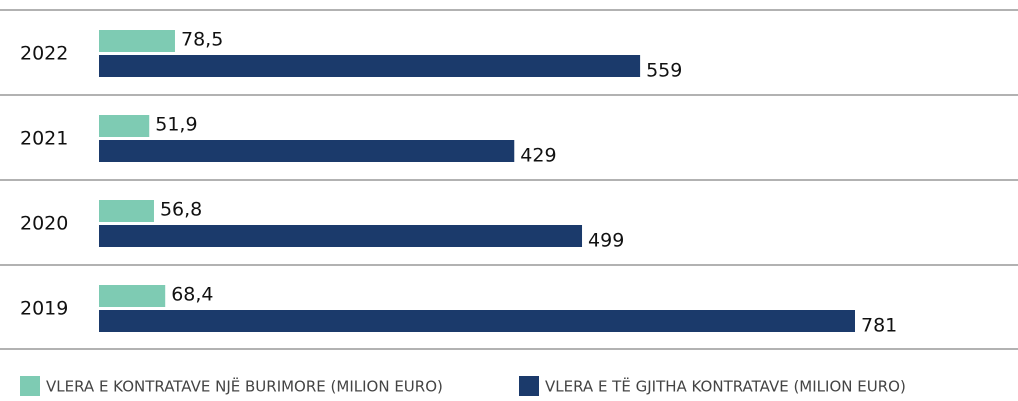  What do you see at coordinates (44, 54) in the screenshot?
I see `category-label: 2022` at bounding box center [44, 54].